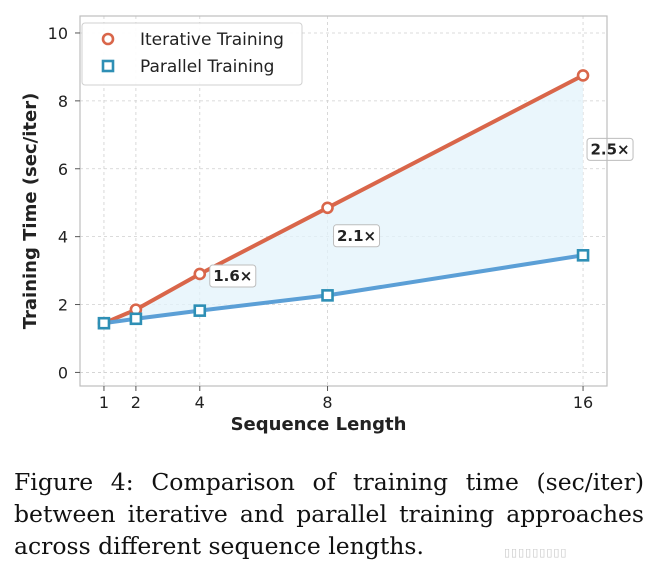  I want to click on speedup-label: 2.1×, so click(356, 236).